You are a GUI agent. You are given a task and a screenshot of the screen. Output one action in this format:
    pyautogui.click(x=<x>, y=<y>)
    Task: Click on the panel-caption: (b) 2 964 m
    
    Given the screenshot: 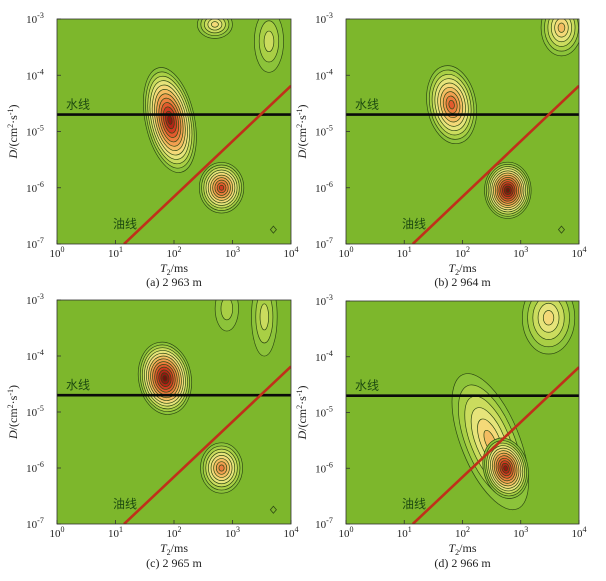 What is the action you would take?
    pyautogui.click(x=462, y=282)
    